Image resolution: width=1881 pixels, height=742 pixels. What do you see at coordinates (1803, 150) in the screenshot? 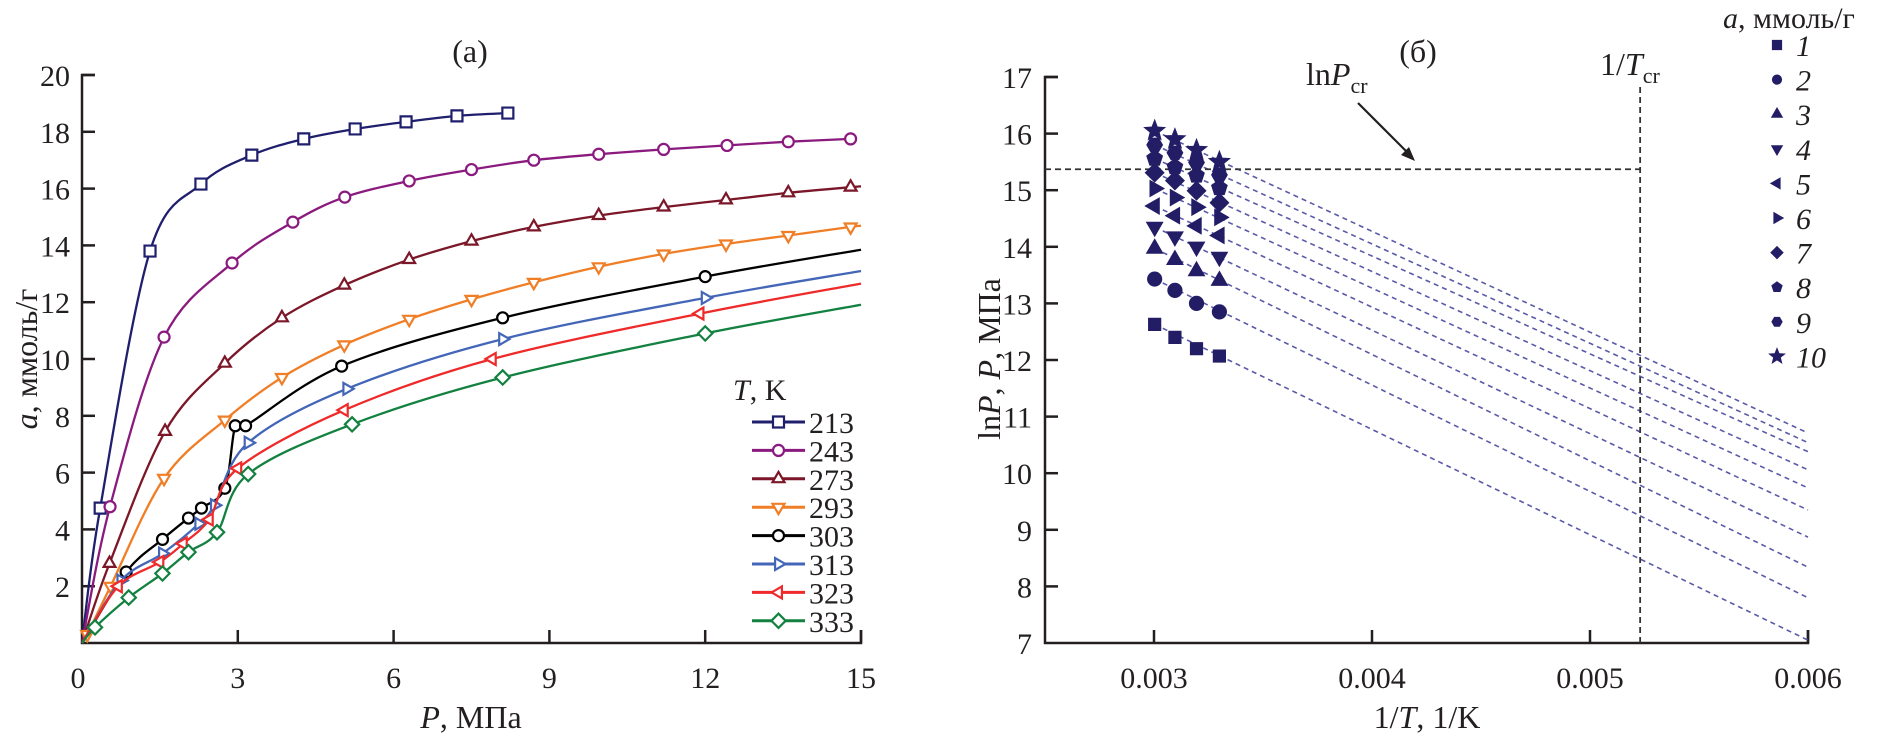
I see `chart-b-legend-label: 4` at bounding box center [1803, 150].